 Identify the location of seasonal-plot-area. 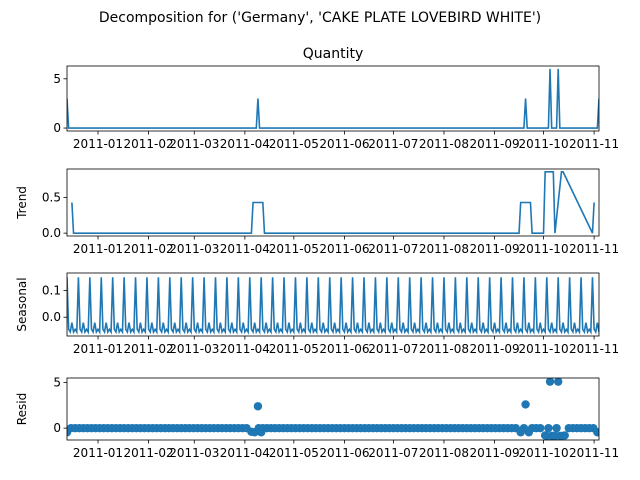
(333, 306).